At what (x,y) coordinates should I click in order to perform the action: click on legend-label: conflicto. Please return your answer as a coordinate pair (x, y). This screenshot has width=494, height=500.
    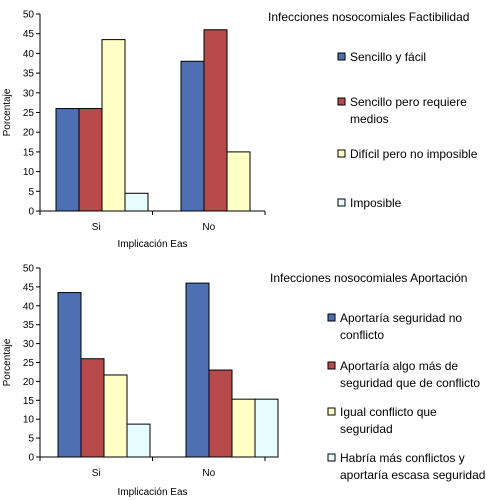
    Looking at the image, I should click on (362, 335).